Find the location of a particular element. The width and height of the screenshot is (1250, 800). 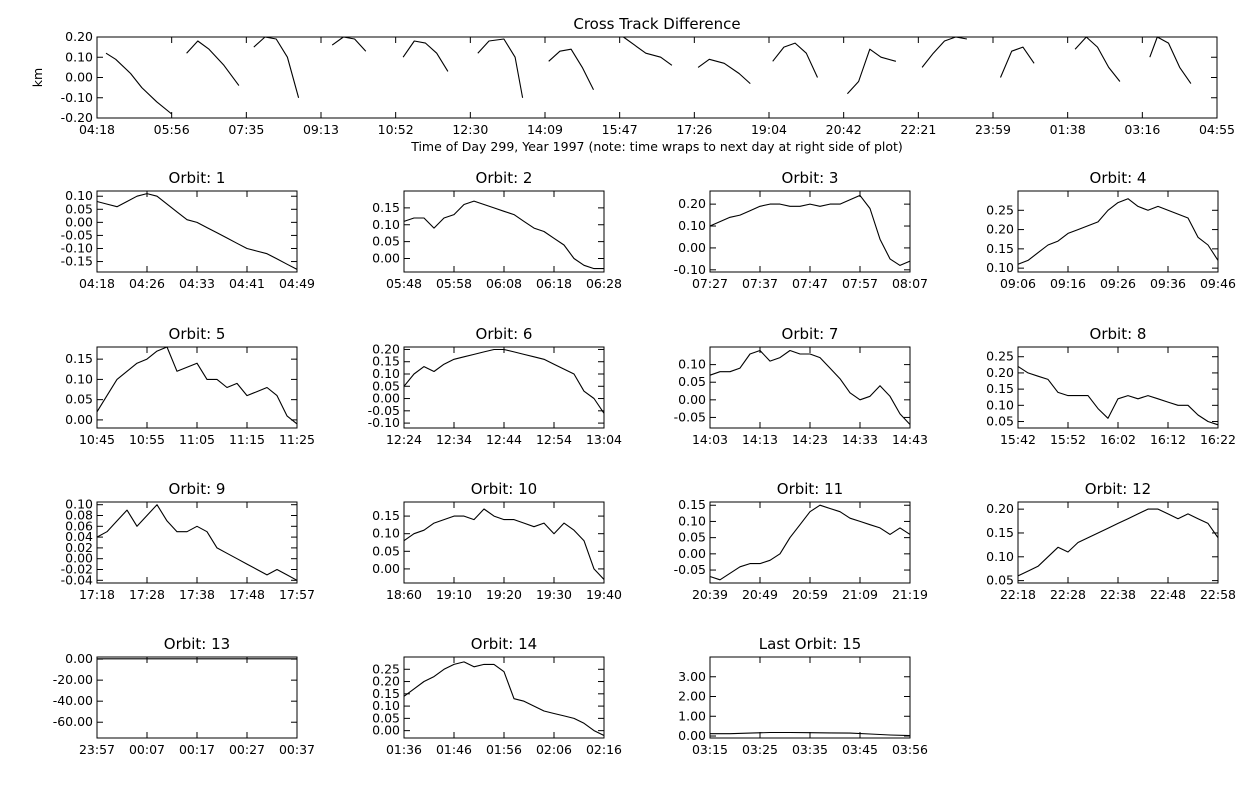

panel-title: Orbit: 8 is located at coordinates (1118, 334).